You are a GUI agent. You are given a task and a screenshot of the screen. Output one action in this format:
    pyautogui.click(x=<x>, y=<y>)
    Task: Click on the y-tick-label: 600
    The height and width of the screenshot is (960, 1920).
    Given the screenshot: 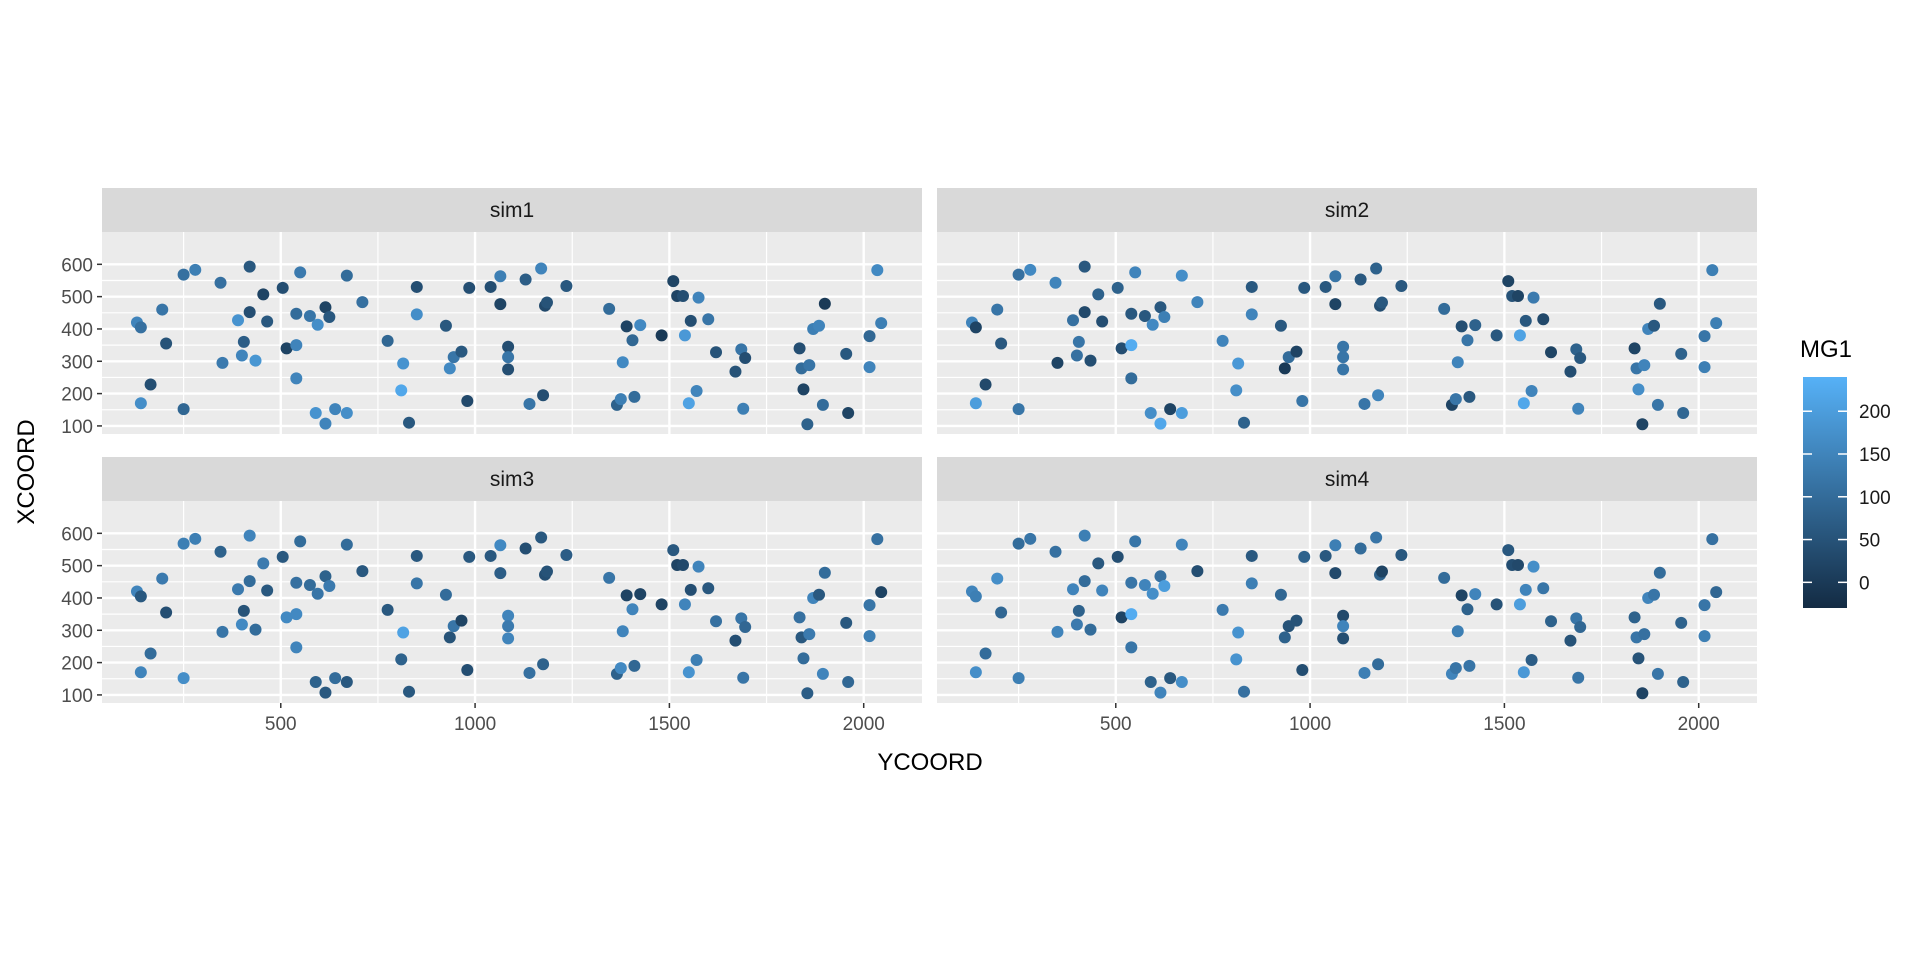 What is the action you would take?
    pyautogui.click(x=77, y=534)
    